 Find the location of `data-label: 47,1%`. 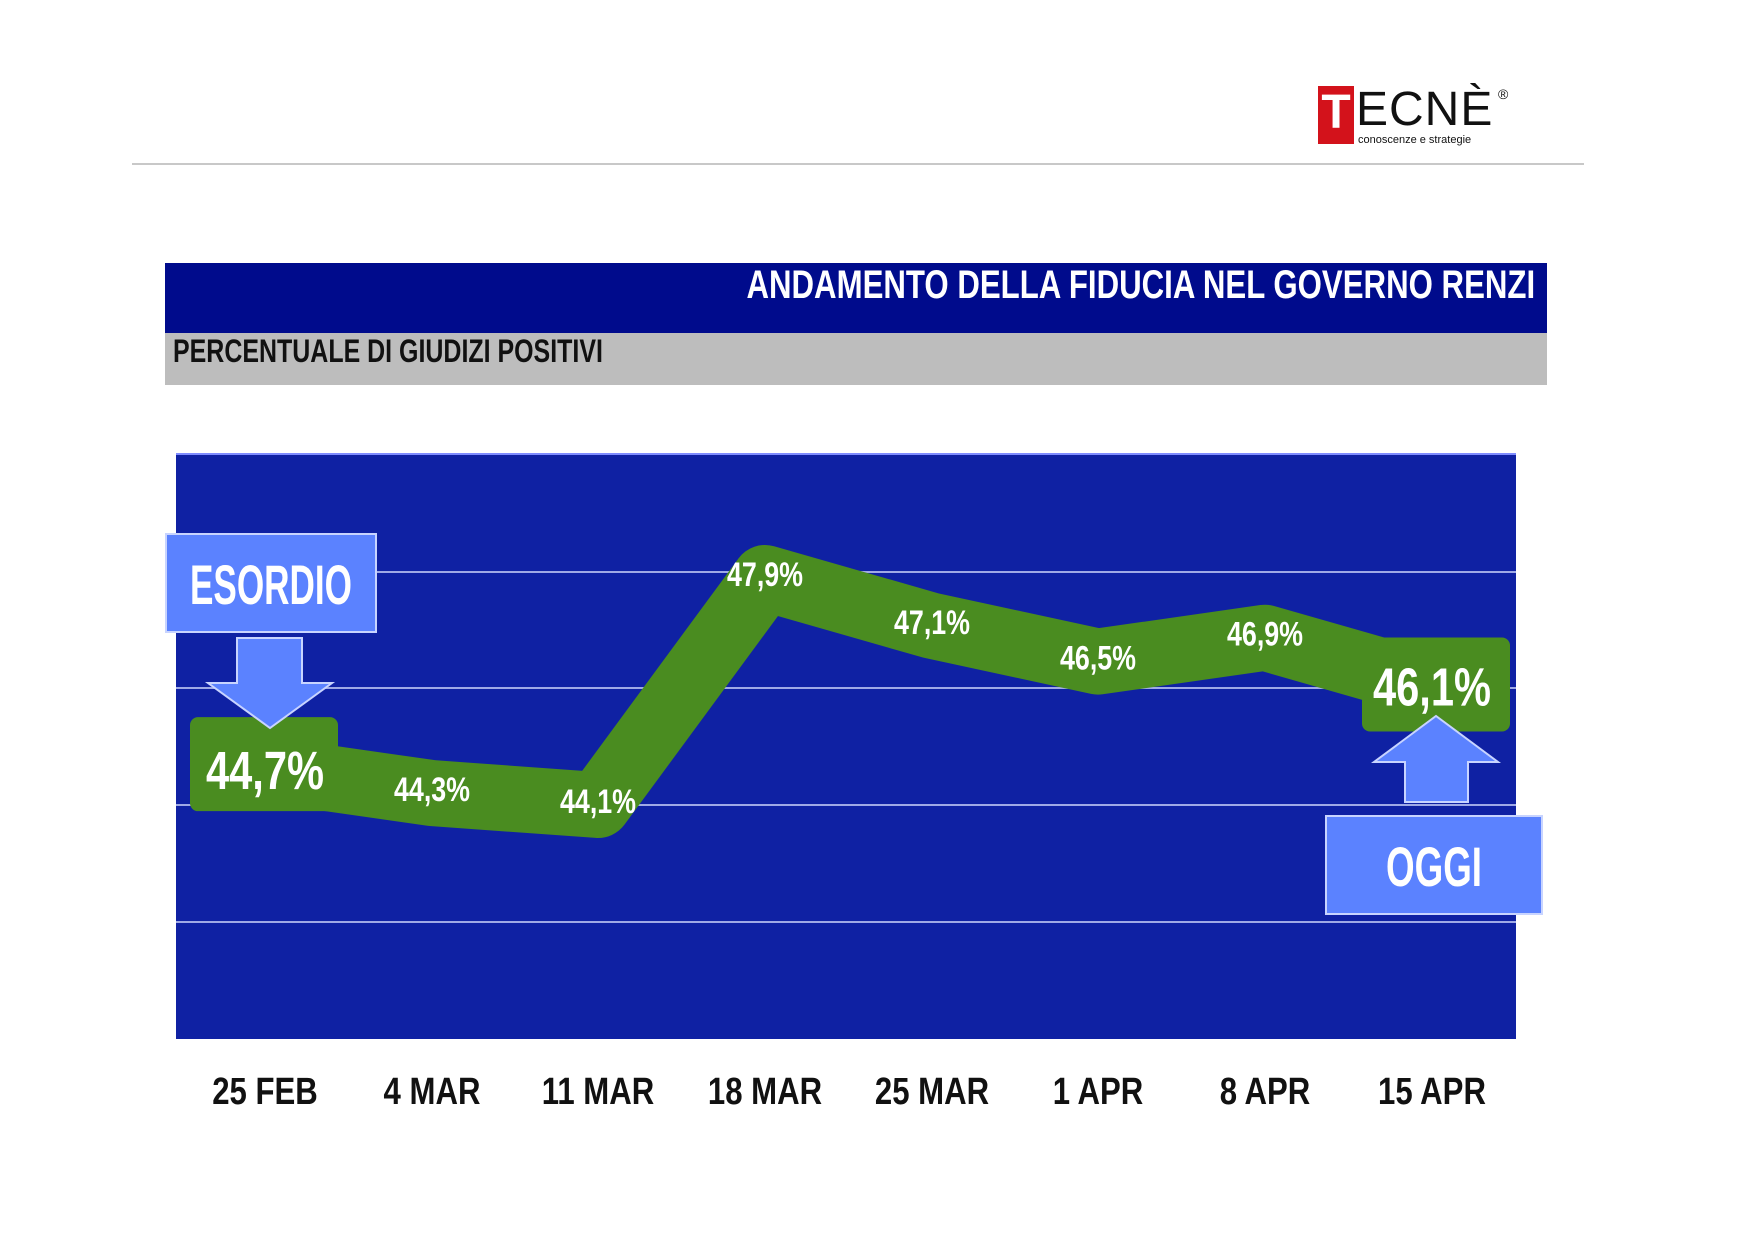

data-label: 47,1% is located at coordinates (932, 623).